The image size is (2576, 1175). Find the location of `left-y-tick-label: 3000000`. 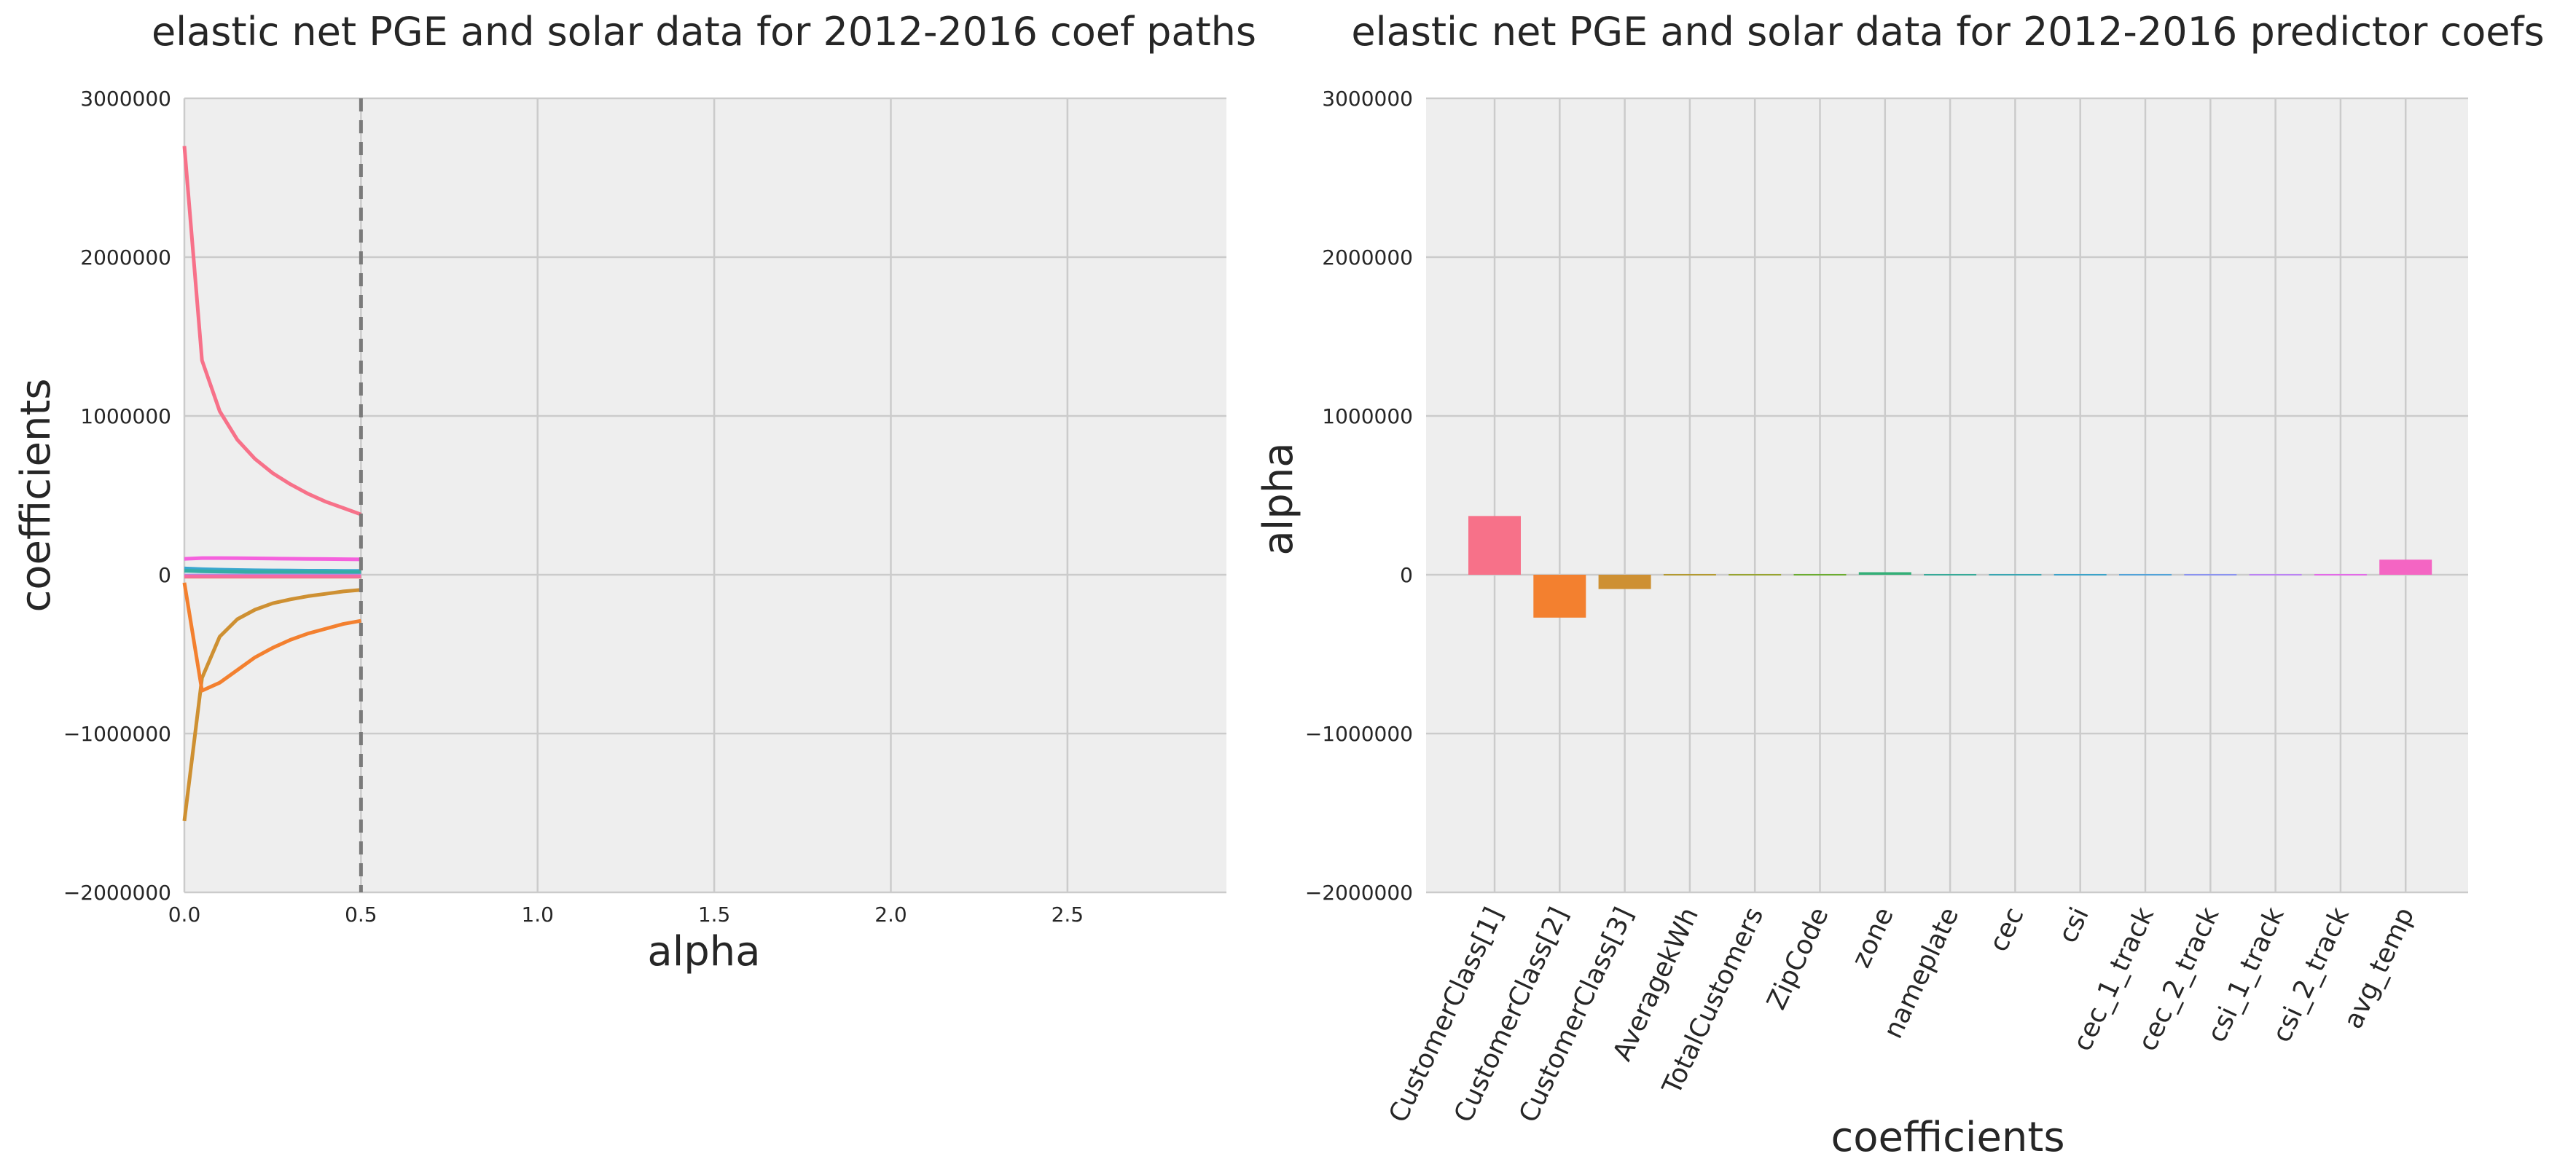

left-y-tick-label: 3000000 is located at coordinates (125, 99).